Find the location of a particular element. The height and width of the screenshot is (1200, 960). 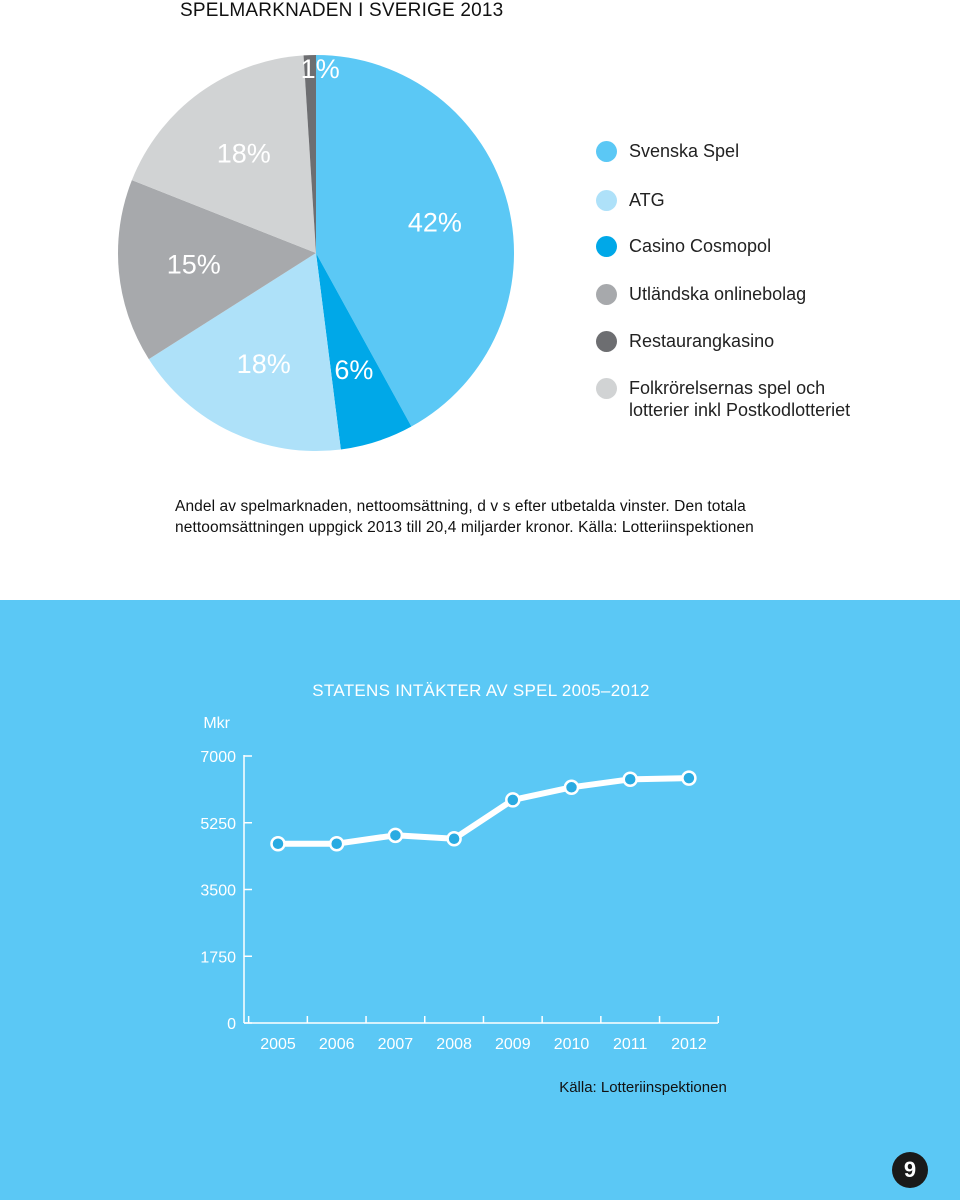

series-line is located at coordinates (483, 811).